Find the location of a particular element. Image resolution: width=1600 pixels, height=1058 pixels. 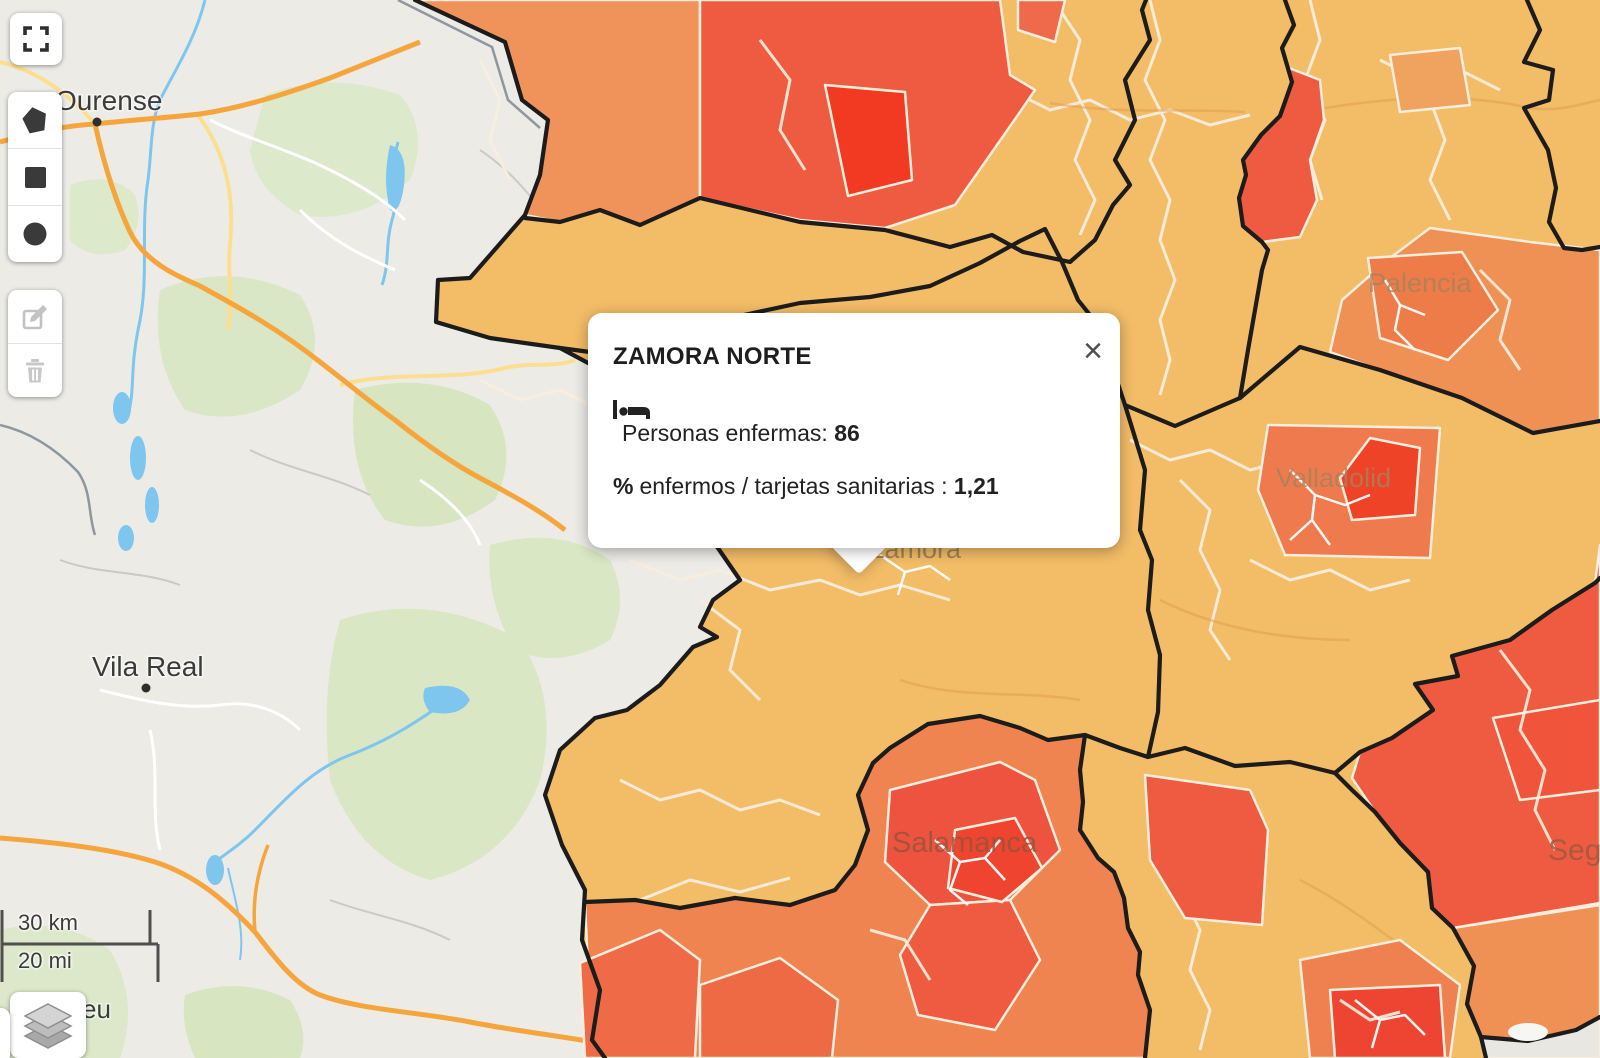

label-vila-real: Vila Real is located at coordinates (148, 666).